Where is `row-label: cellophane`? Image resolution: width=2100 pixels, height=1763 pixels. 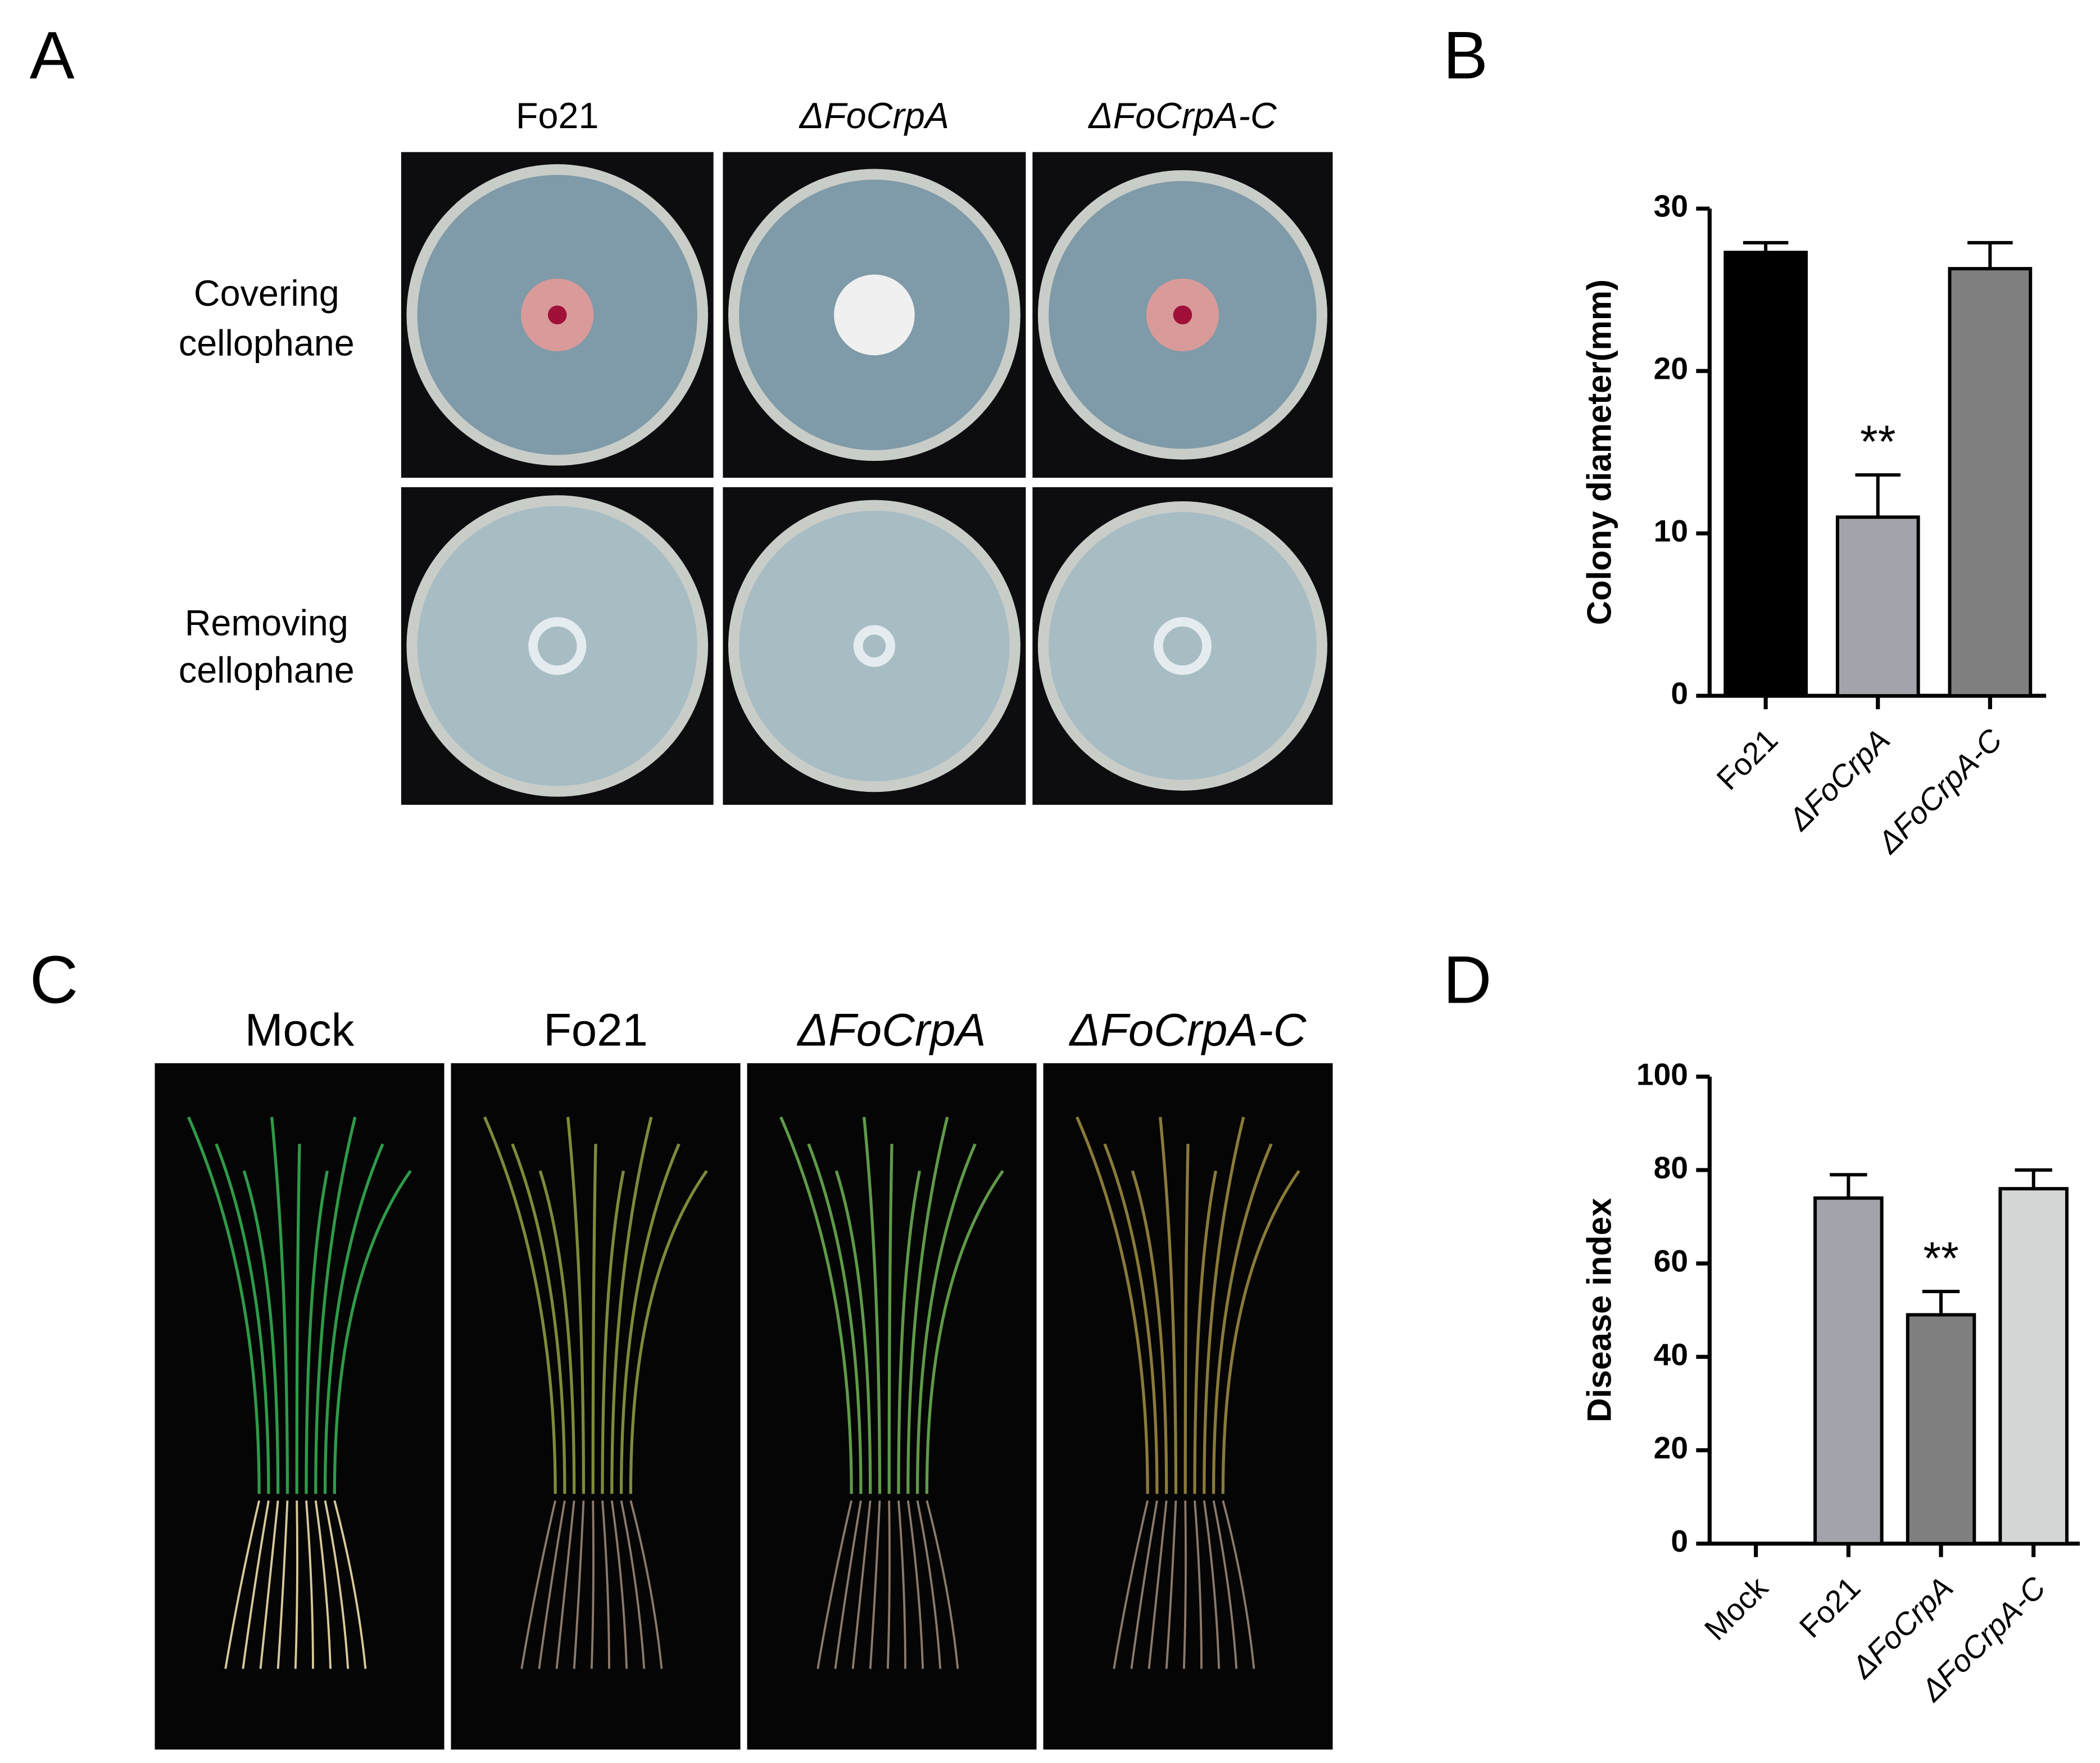
row-label: cellophane is located at coordinates (267, 669).